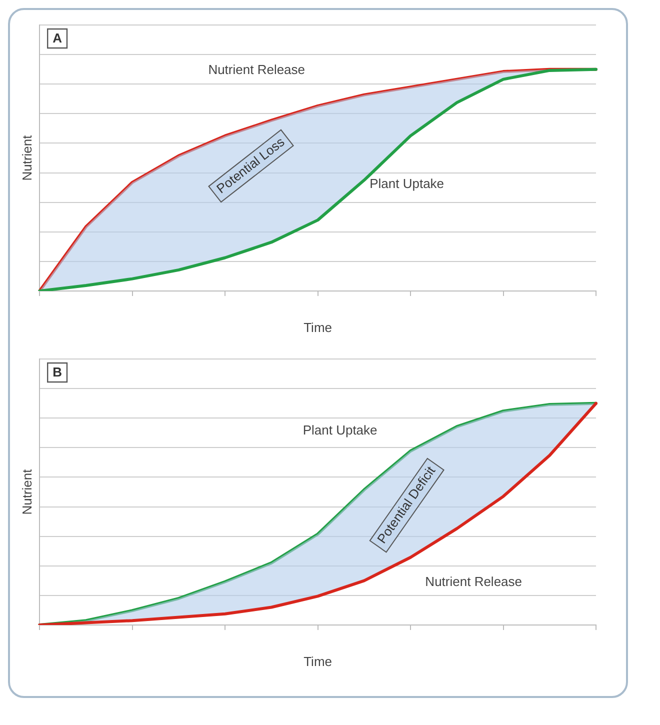 The height and width of the screenshot is (725, 660). What do you see at coordinates (340, 430) in the screenshot?
I see `text: Plant Uptake` at bounding box center [340, 430].